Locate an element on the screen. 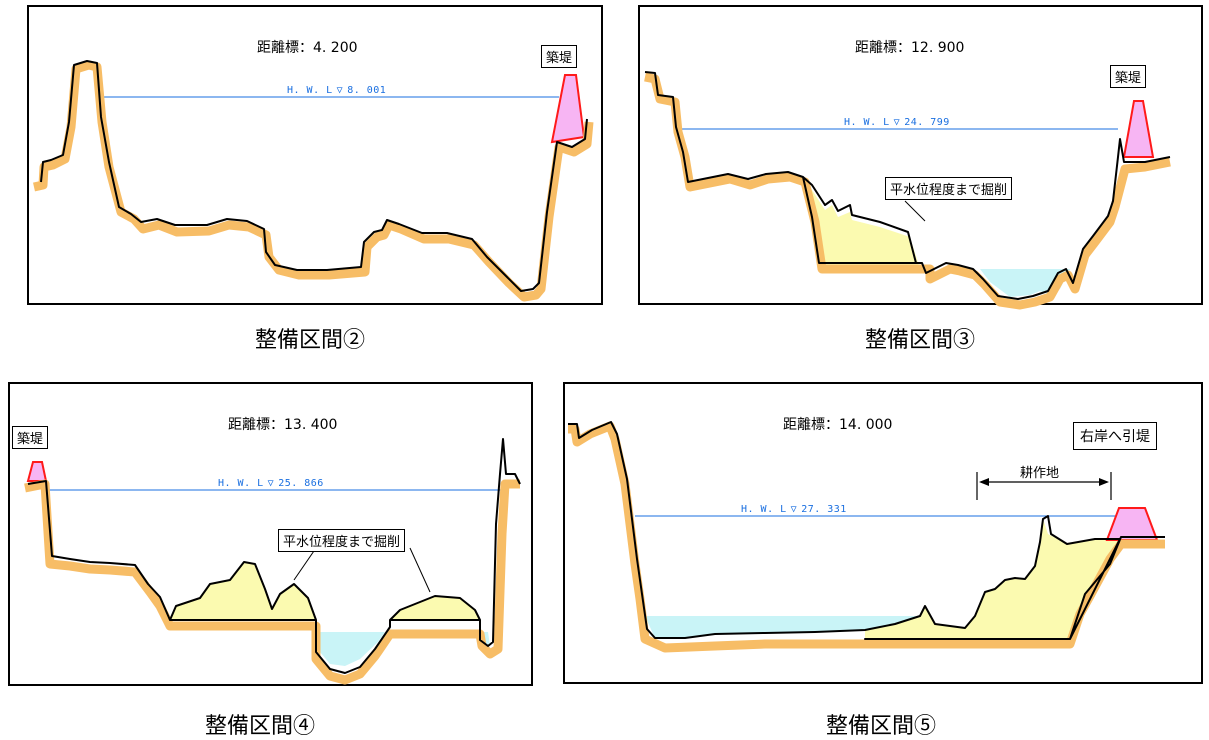  hwl-value: 8. 001 is located at coordinates (367, 90).